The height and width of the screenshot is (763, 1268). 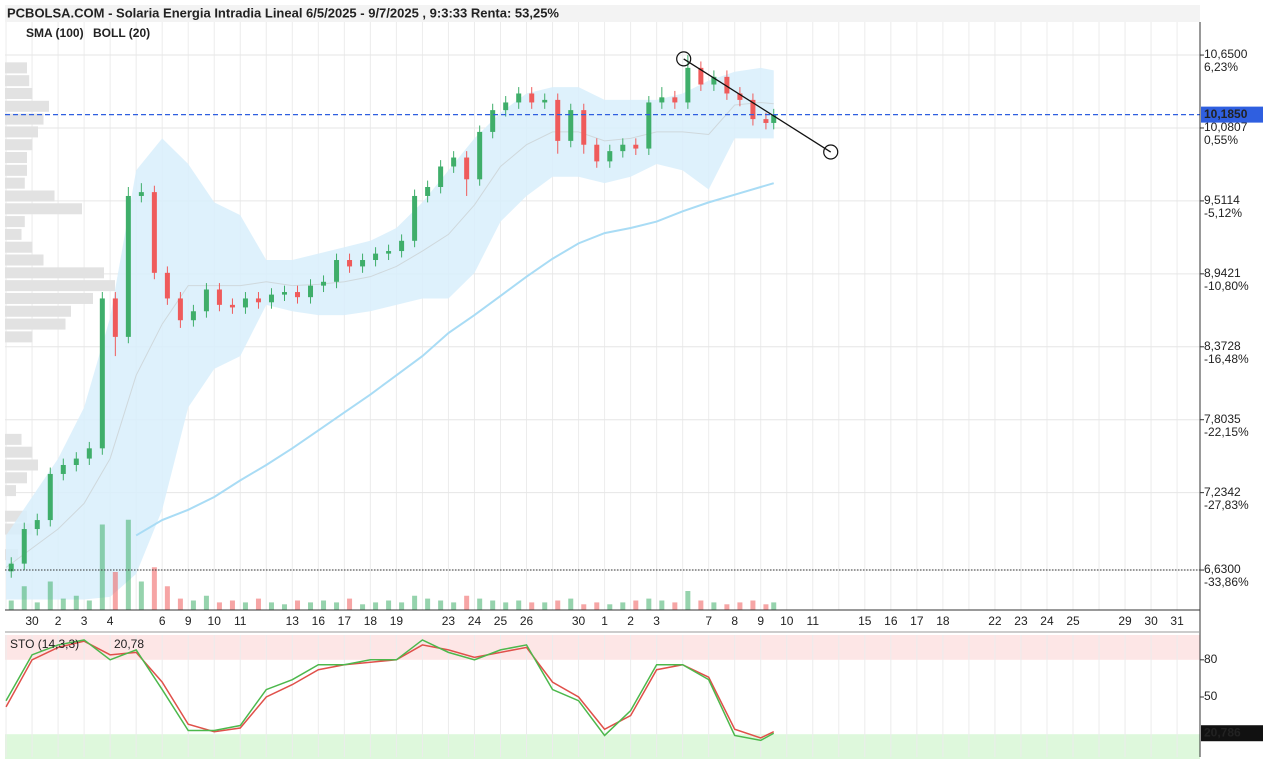 What do you see at coordinates (58, 621) in the screenshot?
I see `x-tick-label: 2` at bounding box center [58, 621].